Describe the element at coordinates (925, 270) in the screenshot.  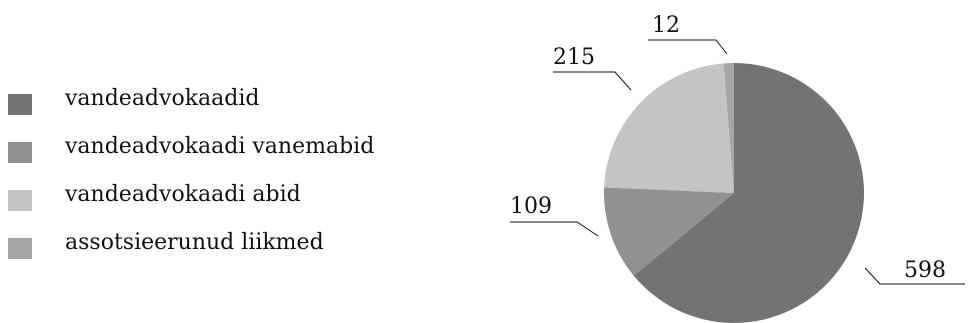
I see `data-label-598: 598` at that location.